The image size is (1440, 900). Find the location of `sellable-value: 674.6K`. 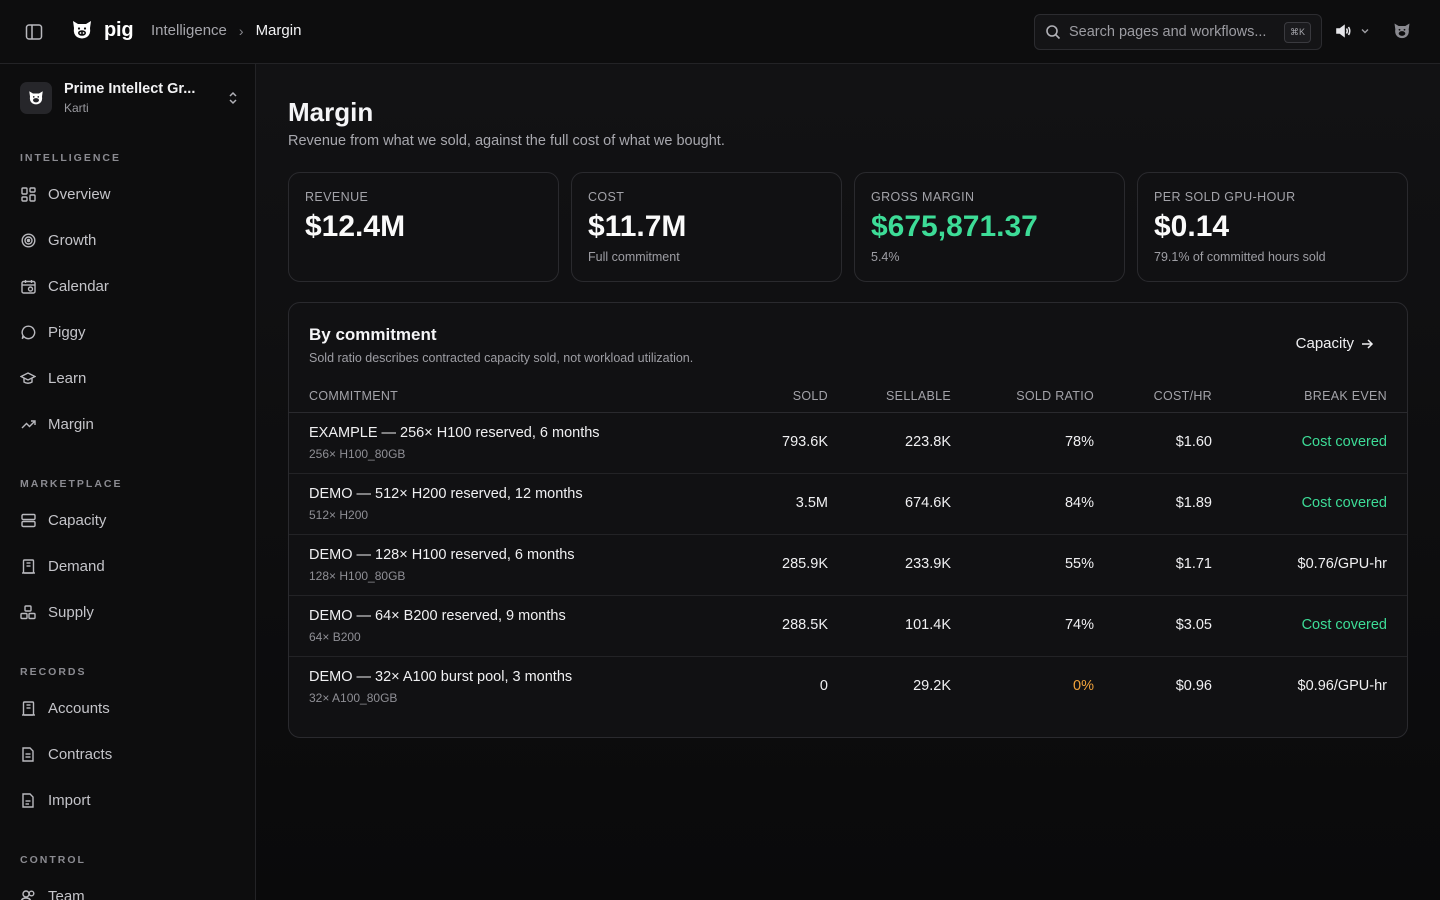

sellable-value: 674.6K is located at coordinates (928, 503).